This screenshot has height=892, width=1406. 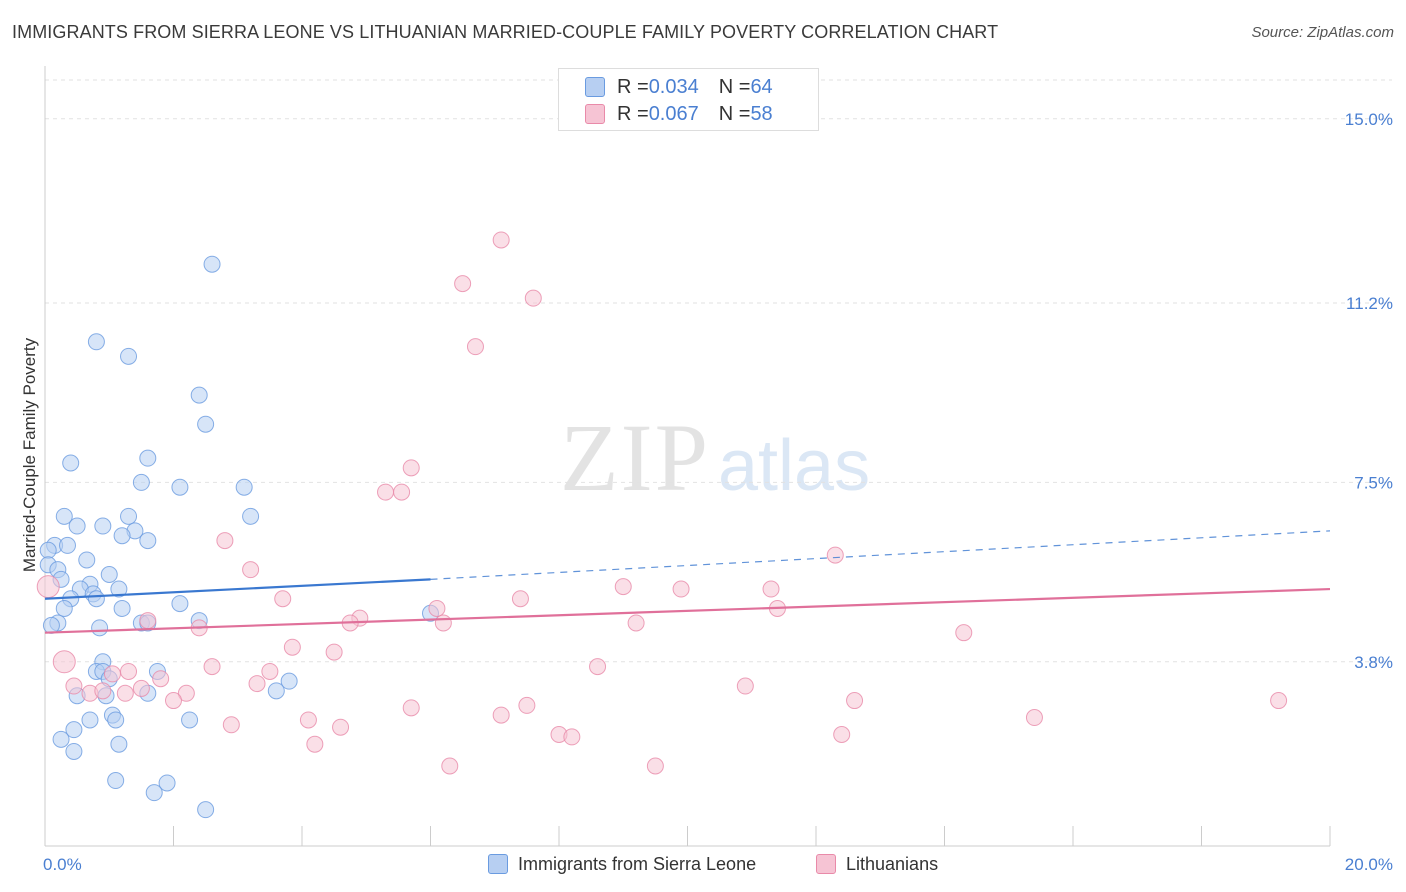 What do you see at coordinates (673, 86) in the screenshot?
I see `legend-r-value: 0.034` at bounding box center [673, 86].